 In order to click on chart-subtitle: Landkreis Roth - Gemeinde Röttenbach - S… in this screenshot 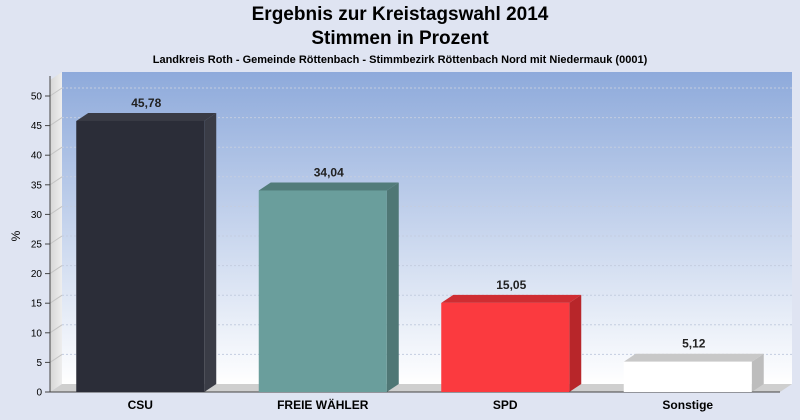, I will do `click(400, 60)`.